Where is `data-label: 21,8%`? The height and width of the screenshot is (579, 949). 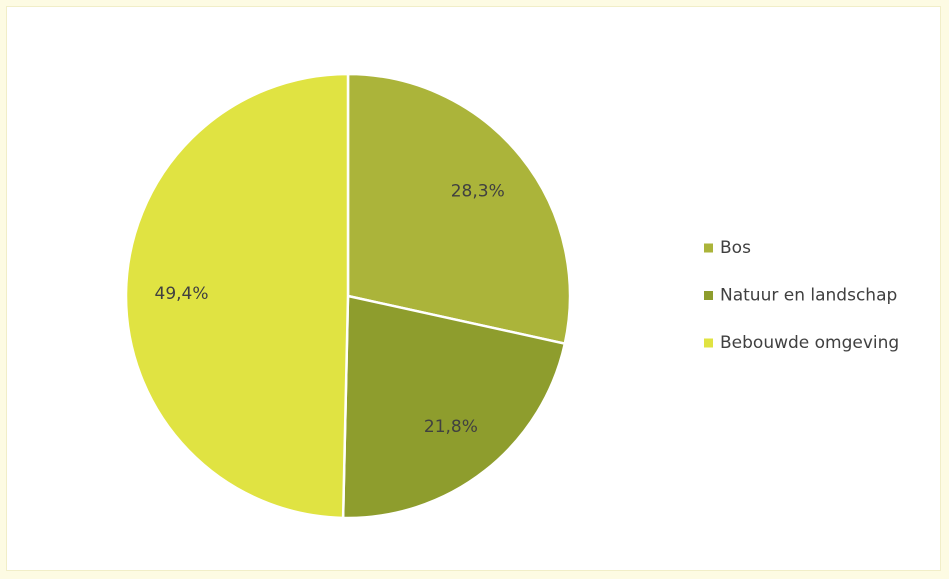 data-label: 21,8% is located at coordinates (451, 427).